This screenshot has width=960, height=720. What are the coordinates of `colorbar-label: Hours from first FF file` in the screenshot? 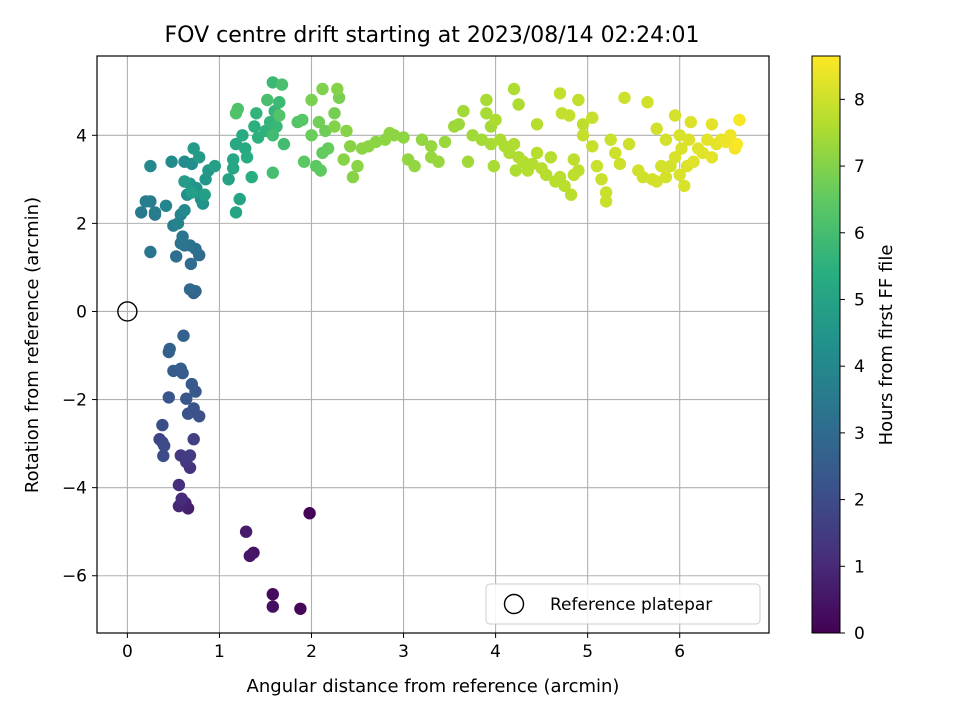 It's located at (886, 345).